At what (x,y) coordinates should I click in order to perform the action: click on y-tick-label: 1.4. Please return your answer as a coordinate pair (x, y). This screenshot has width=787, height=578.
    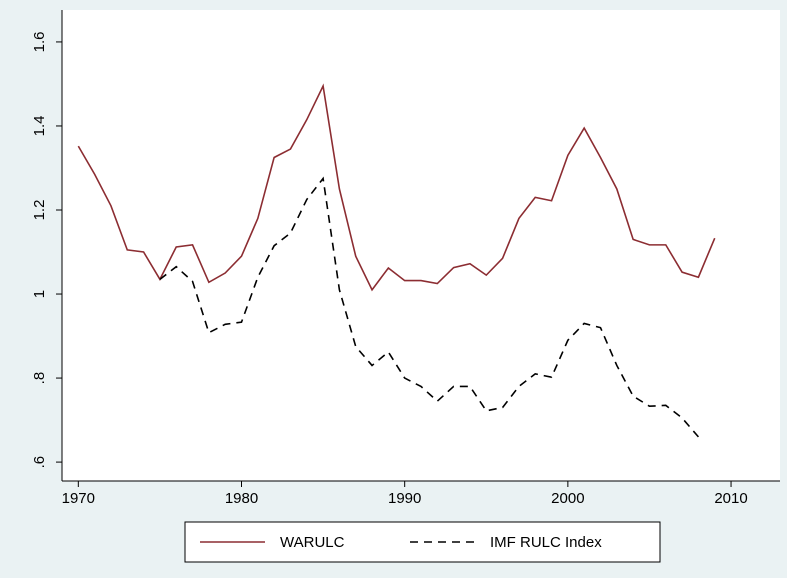
    Looking at the image, I should click on (39, 126).